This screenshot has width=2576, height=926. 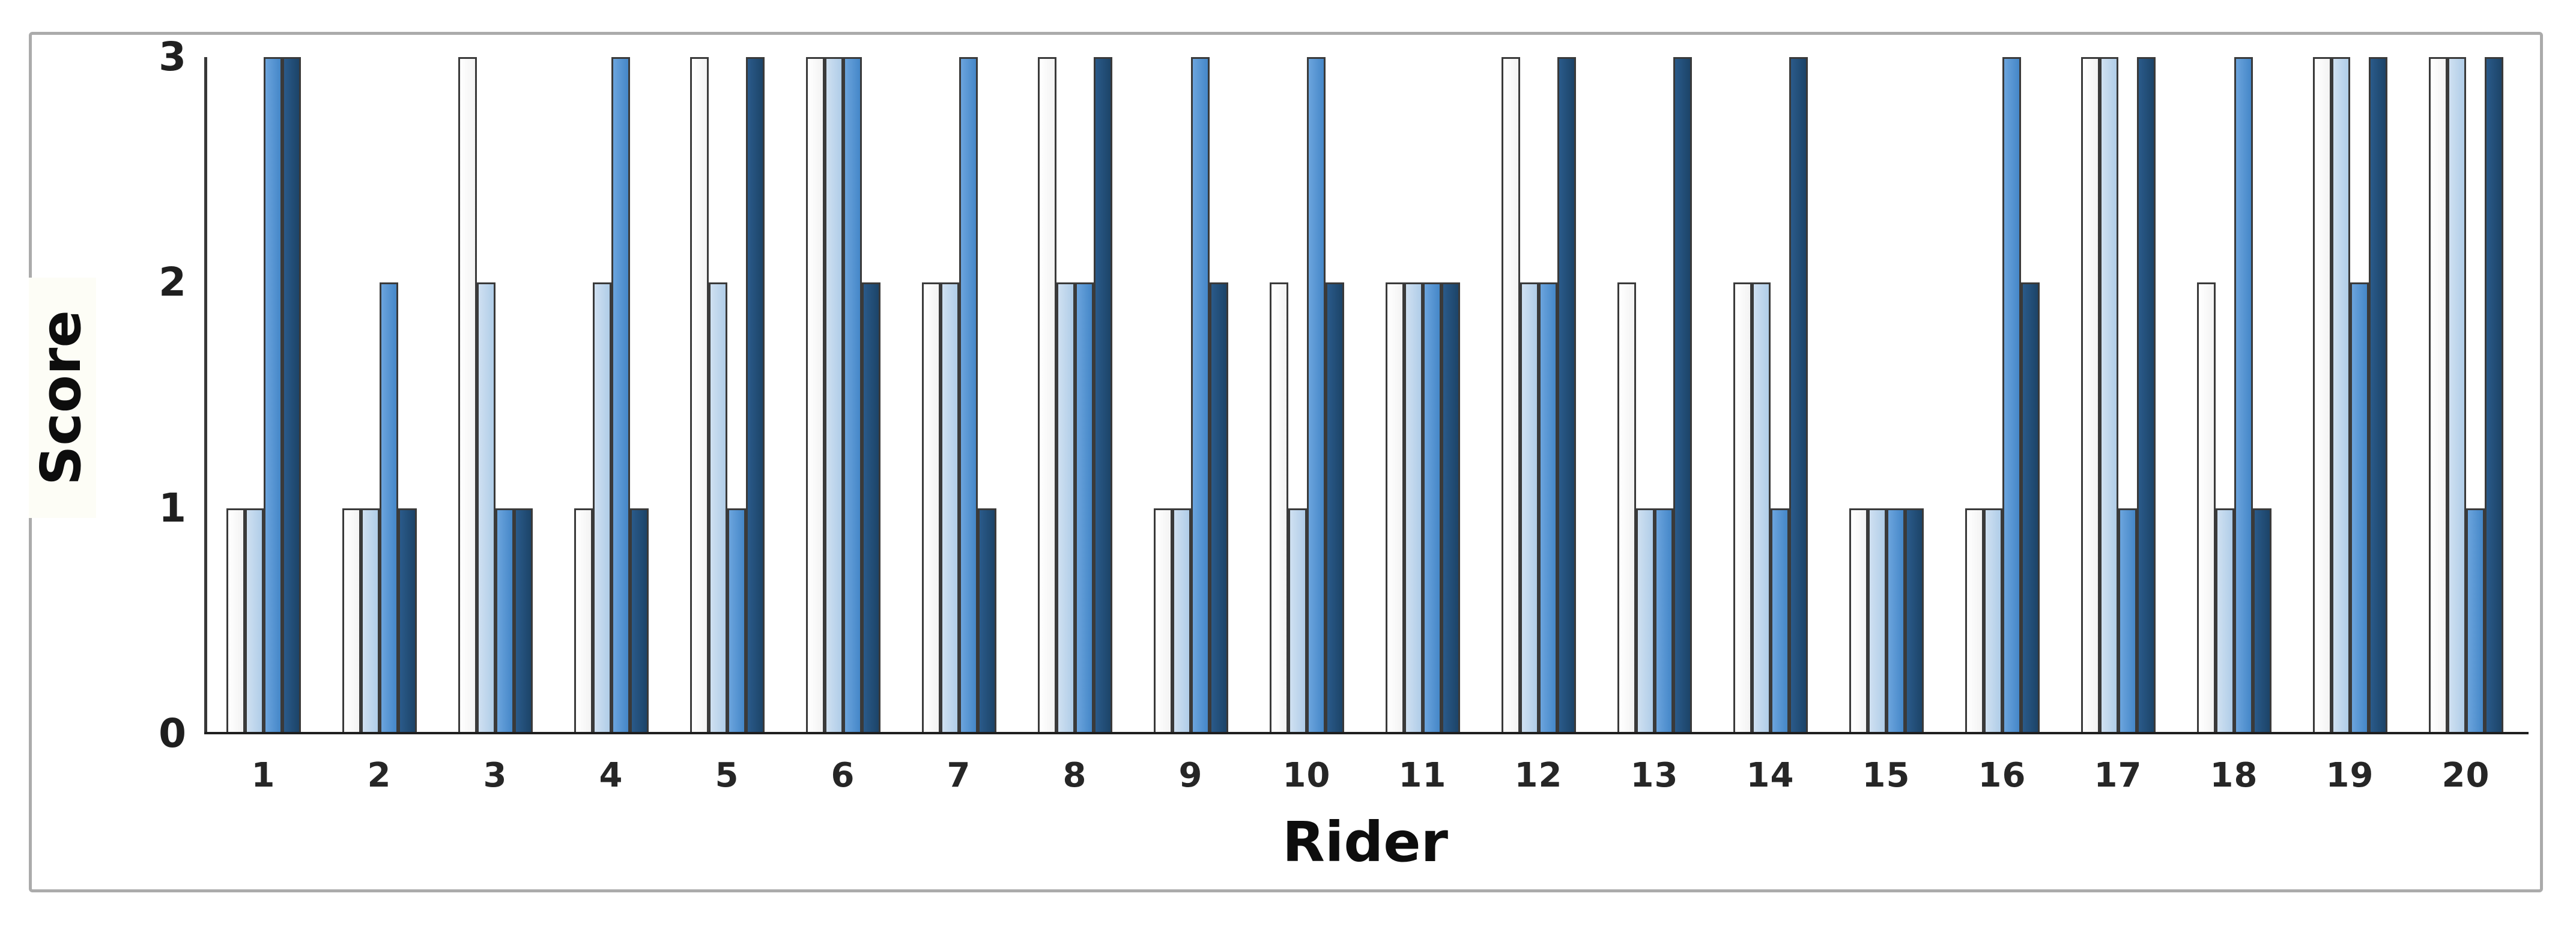 I want to click on bar-rider-20-series-4-dark-blue, so click(x=2494, y=395).